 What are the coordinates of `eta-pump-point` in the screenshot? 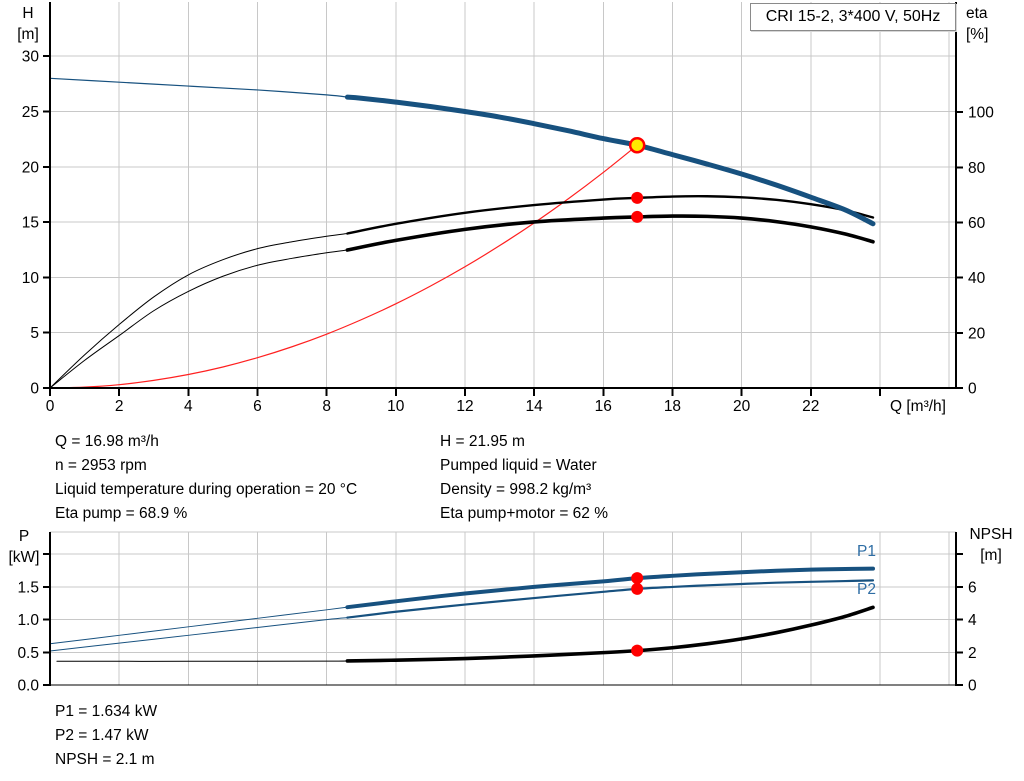 It's located at (637, 197).